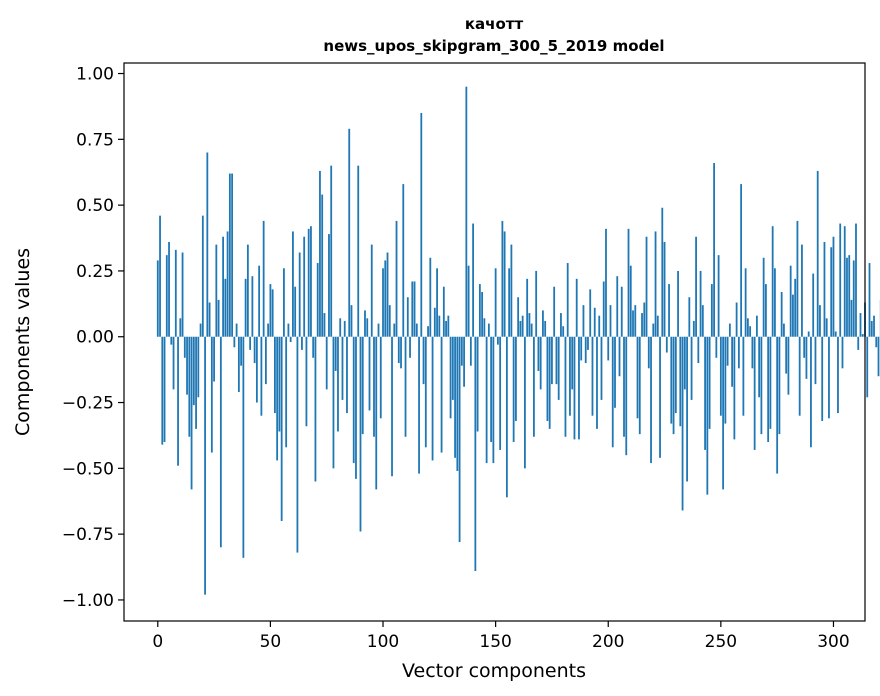  Describe the element at coordinates (88, 469) in the screenshot. I see `y-tick-label: −0.50` at that location.